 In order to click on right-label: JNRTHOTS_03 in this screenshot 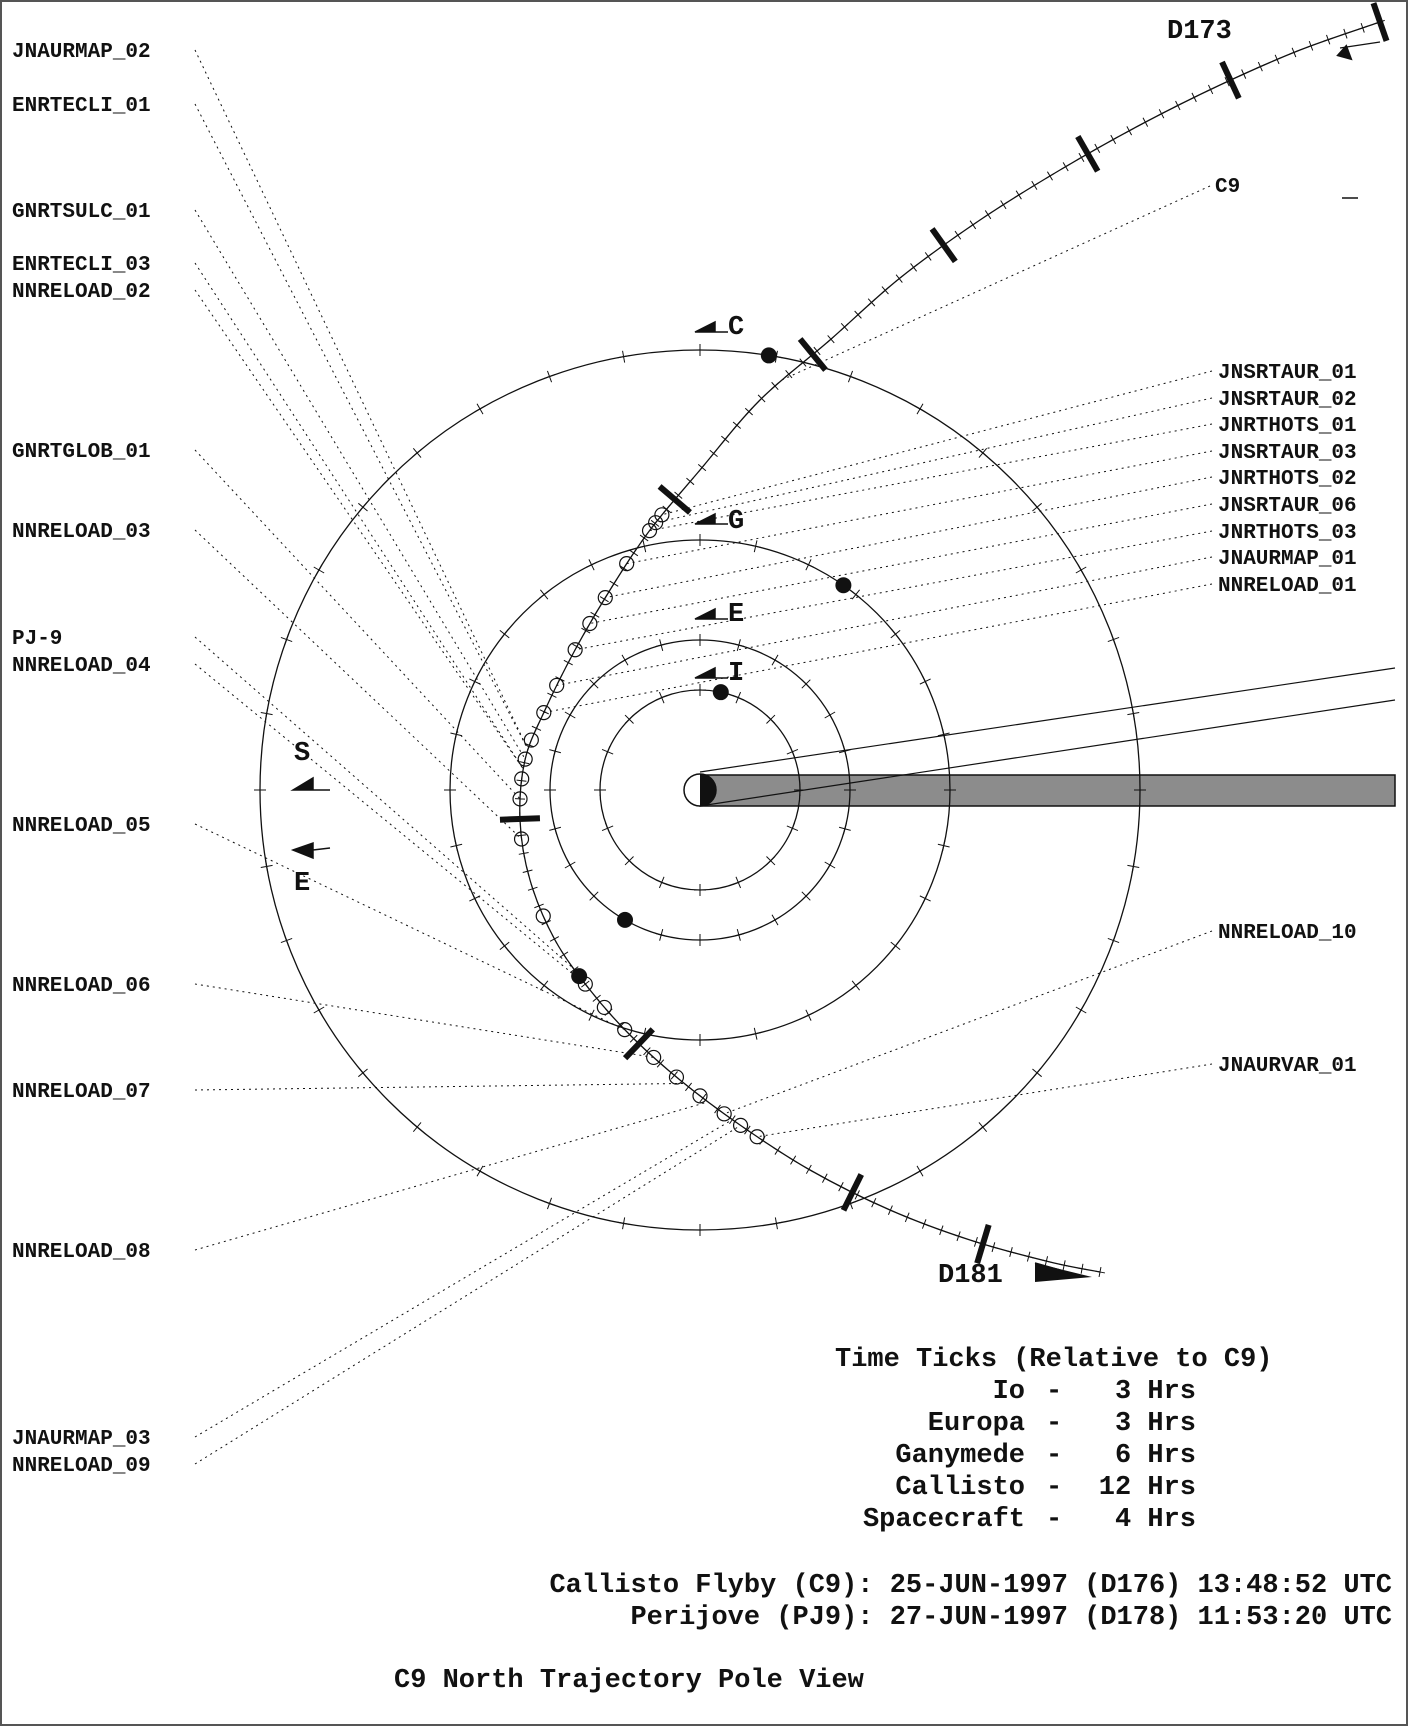, I will do `click(1287, 533)`.